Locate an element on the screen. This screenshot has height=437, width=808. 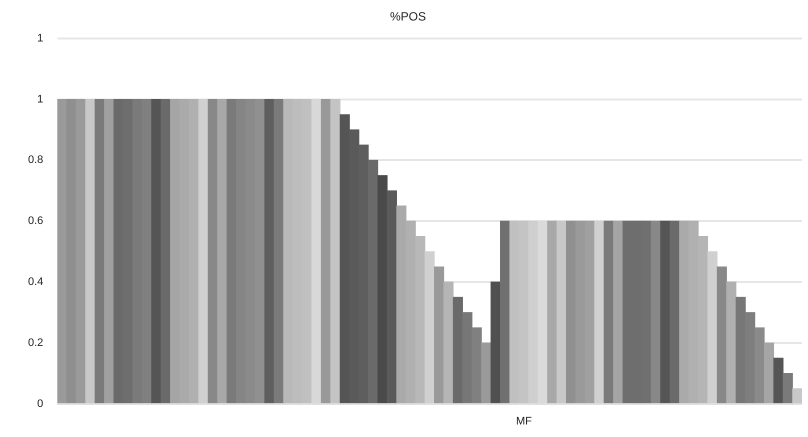
y-tick-label: 0.6 is located at coordinates (36, 221).